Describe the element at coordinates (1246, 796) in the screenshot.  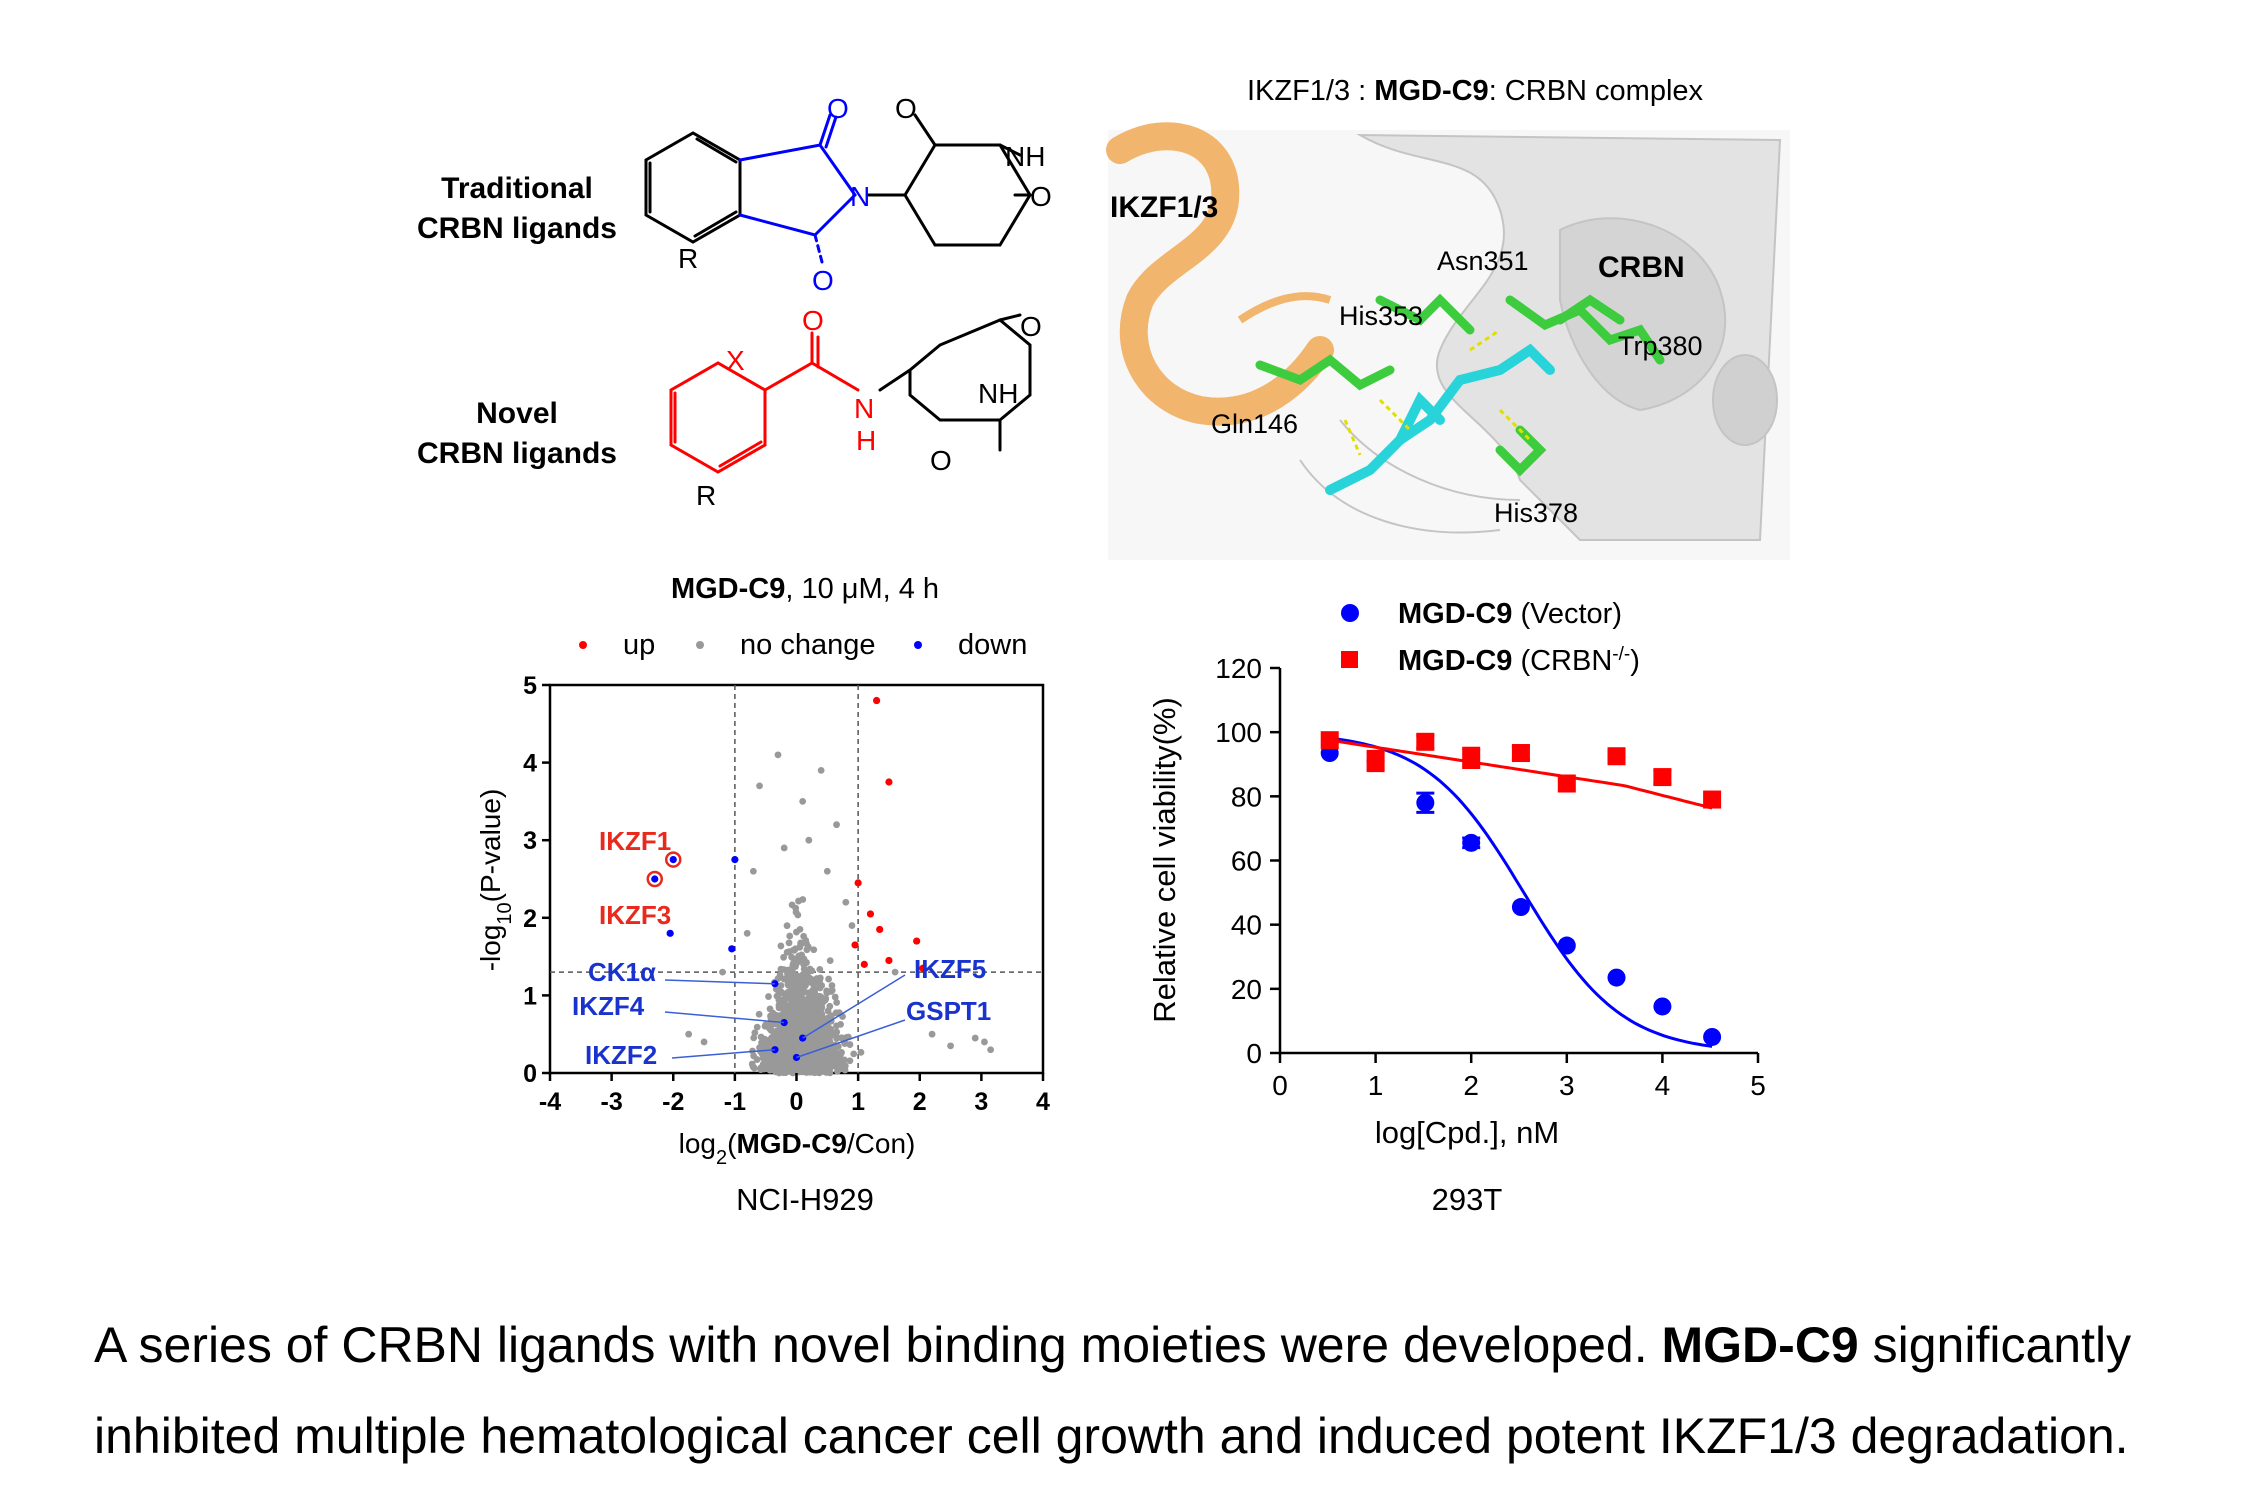
I see `dose-y-tick-label-4: 80` at that location.